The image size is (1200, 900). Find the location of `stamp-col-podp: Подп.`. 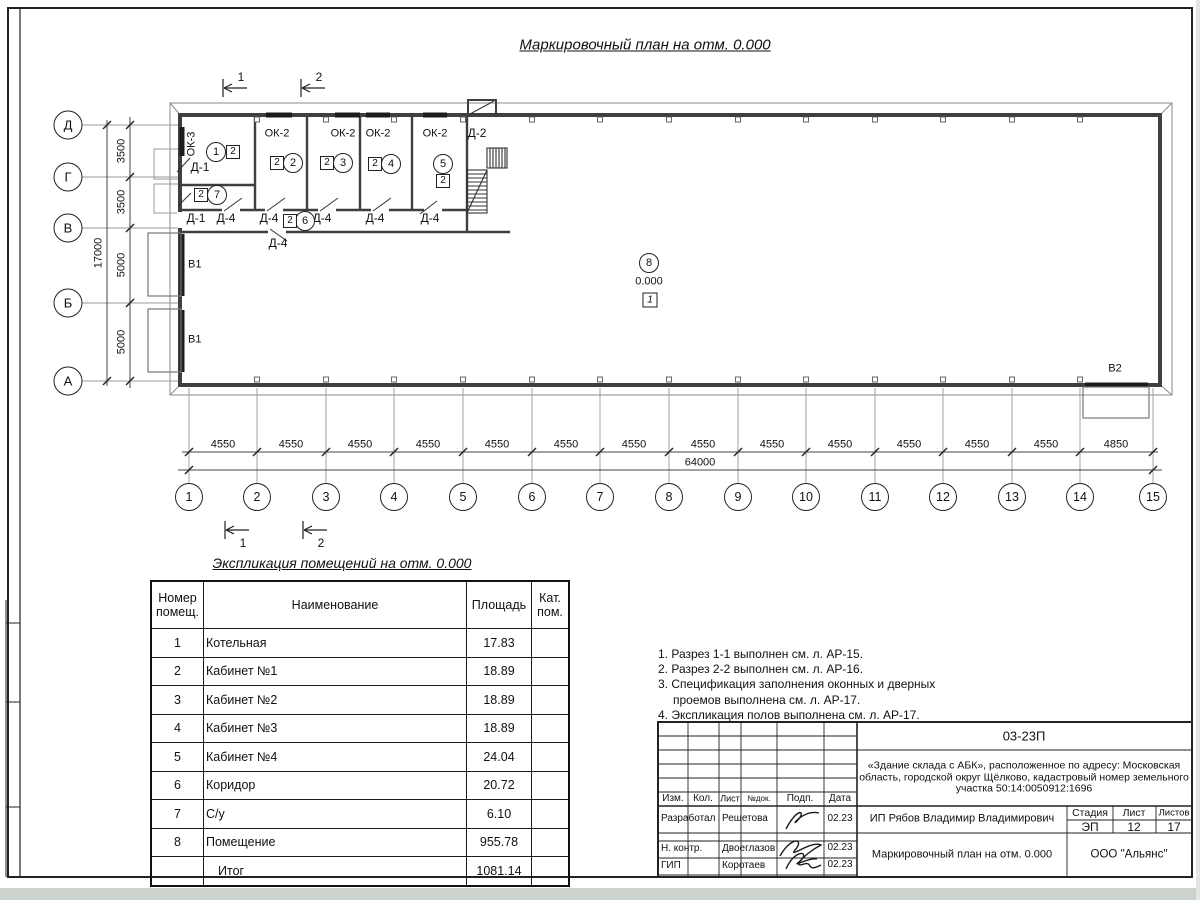

stamp-col-podp: Подп. is located at coordinates (800, 798).